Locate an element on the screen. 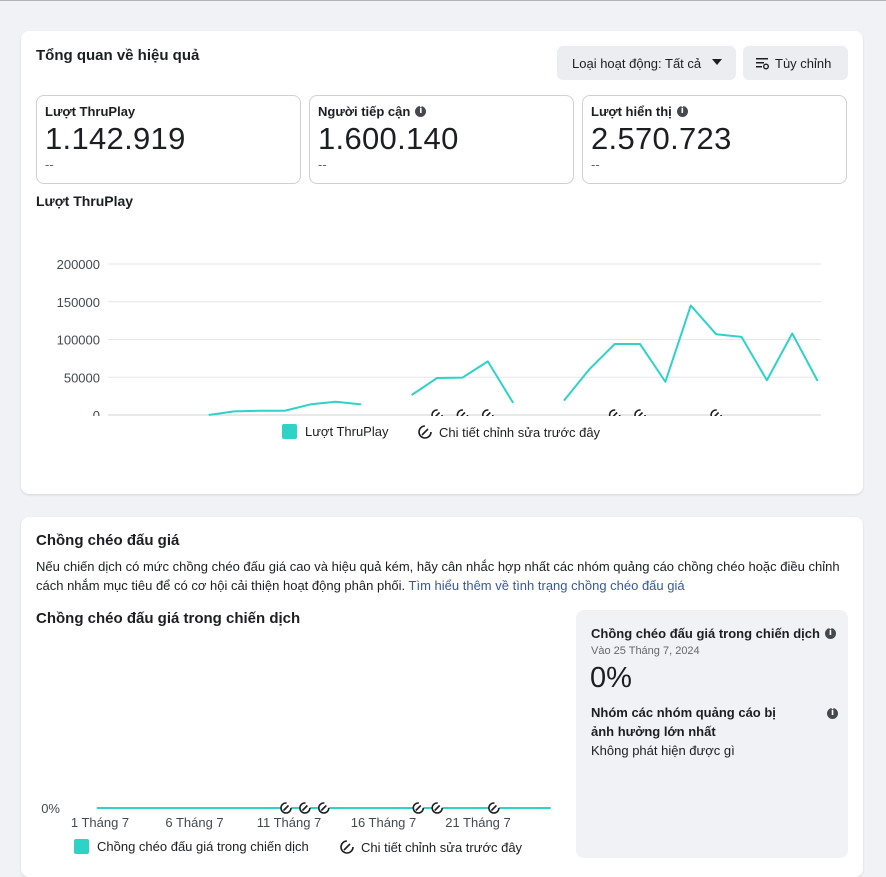 The image size is (886, 877). metric-value: 1.600.140 is located at coordinates (388, 138).